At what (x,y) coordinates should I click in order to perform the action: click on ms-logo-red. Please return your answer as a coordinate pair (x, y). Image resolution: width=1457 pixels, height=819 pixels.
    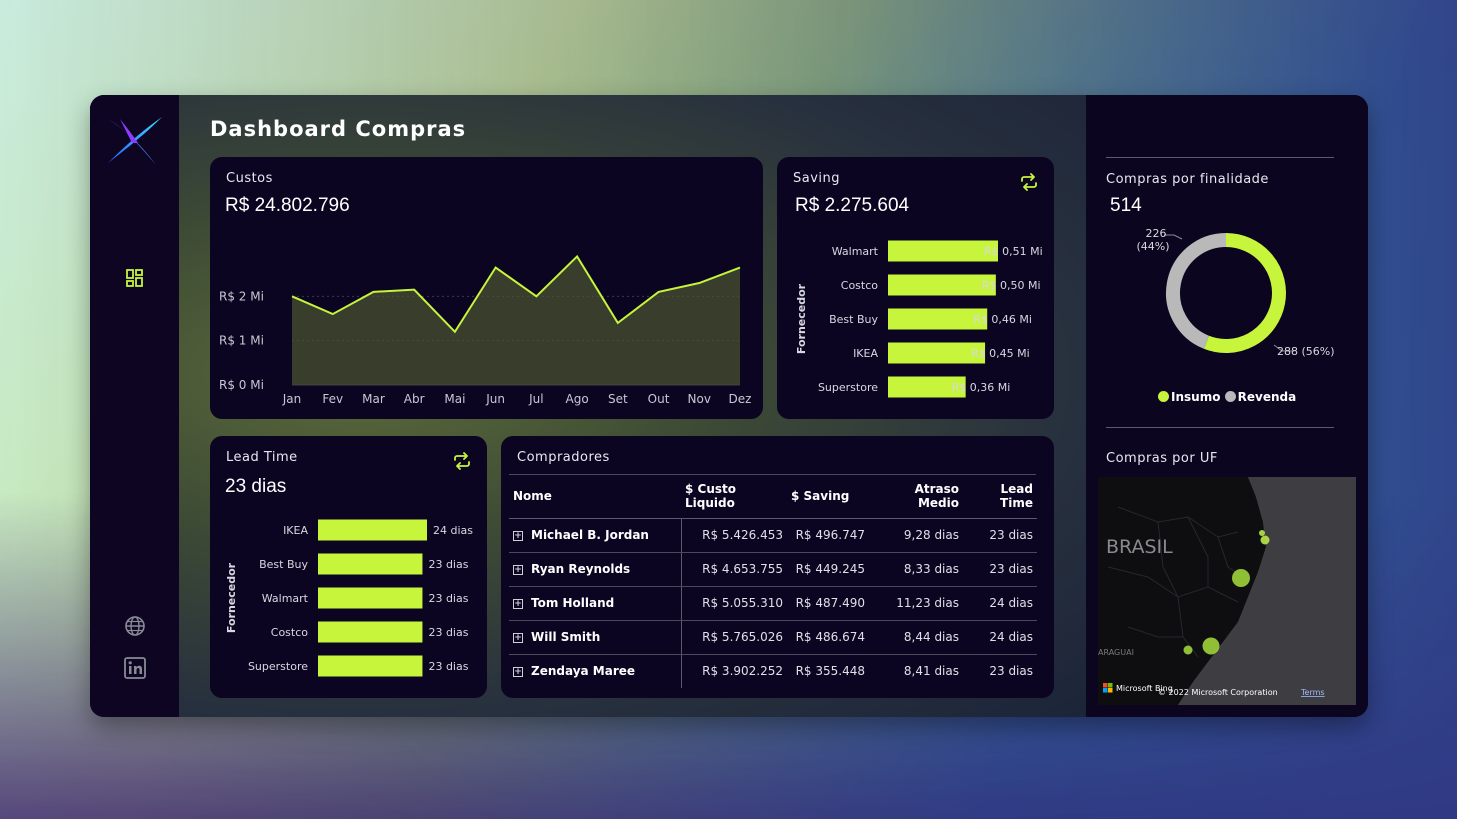
    Looking at the image, I should click on (1105, 685).